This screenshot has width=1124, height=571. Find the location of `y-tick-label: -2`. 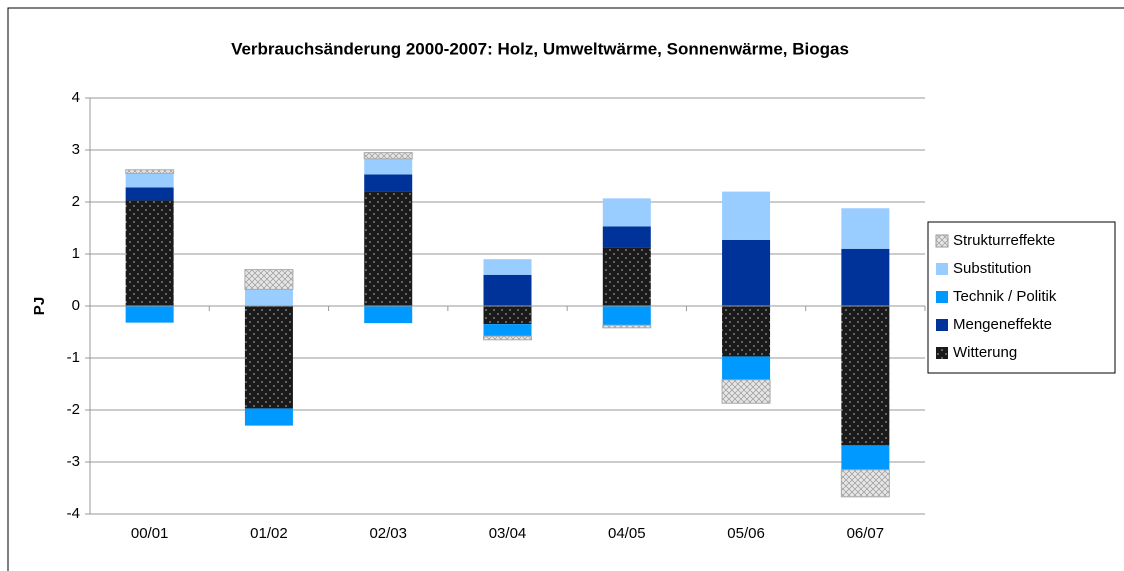

y-tick-label: -2 is located at coordinates (73, 409).